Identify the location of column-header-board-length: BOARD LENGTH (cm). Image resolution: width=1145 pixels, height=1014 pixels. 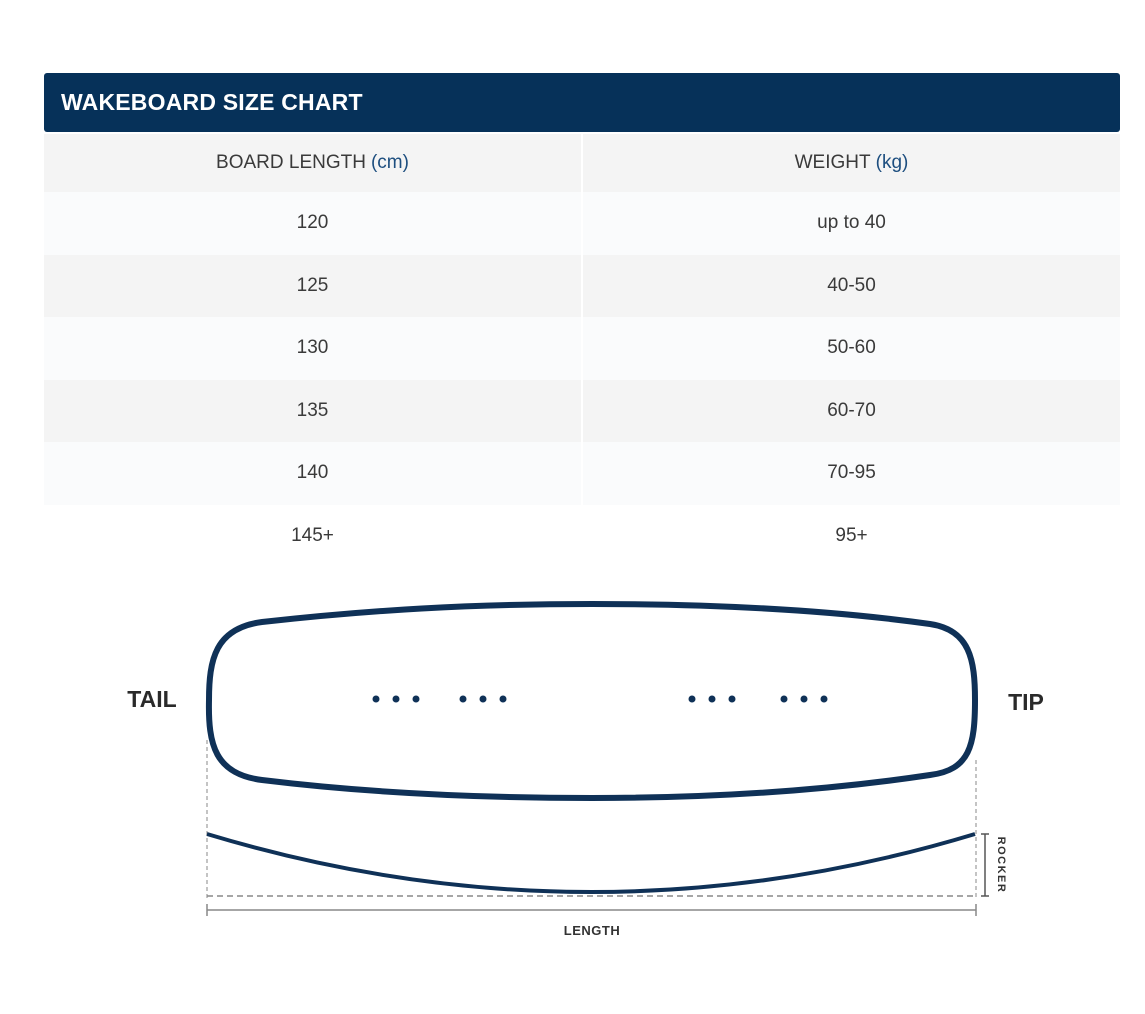
(313, 163).